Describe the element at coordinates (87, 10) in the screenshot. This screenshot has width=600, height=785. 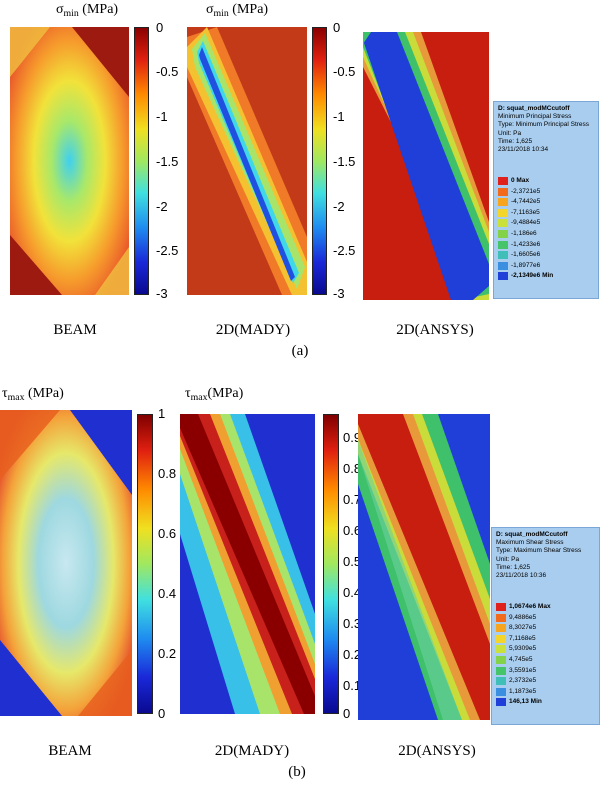
I see `beam-sigma-title: σmin (MPa)` at that location.